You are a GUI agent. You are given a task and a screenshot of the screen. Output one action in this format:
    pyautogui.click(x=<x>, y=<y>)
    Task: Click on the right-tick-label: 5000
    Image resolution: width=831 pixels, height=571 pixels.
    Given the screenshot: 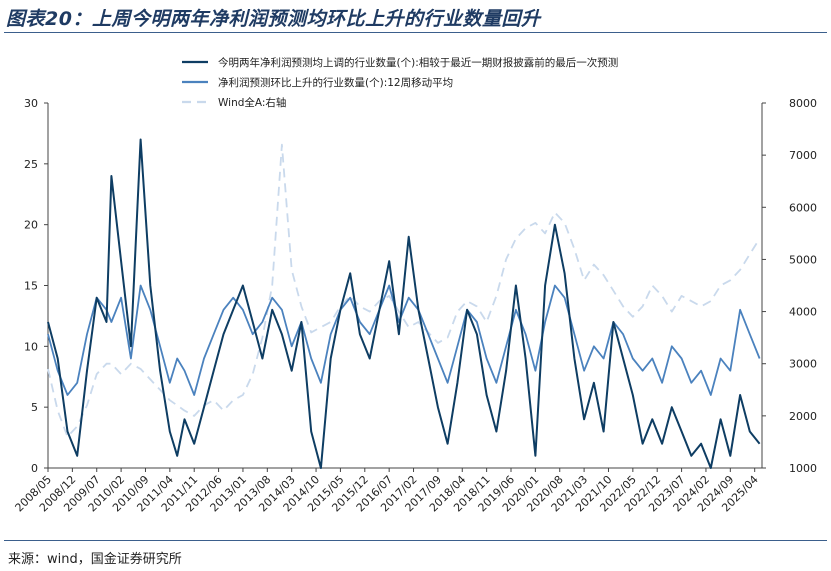 What is the action you would take?
    pyautogui.click(x=803, y=259)
    